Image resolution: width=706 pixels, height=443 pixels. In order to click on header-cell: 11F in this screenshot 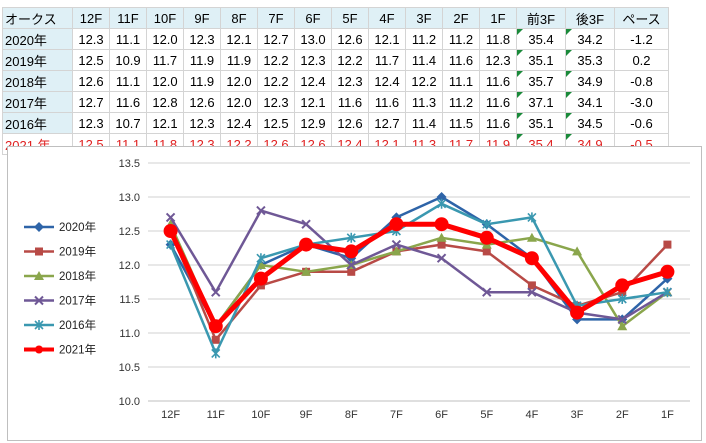, I will do `click(128, 18)`.